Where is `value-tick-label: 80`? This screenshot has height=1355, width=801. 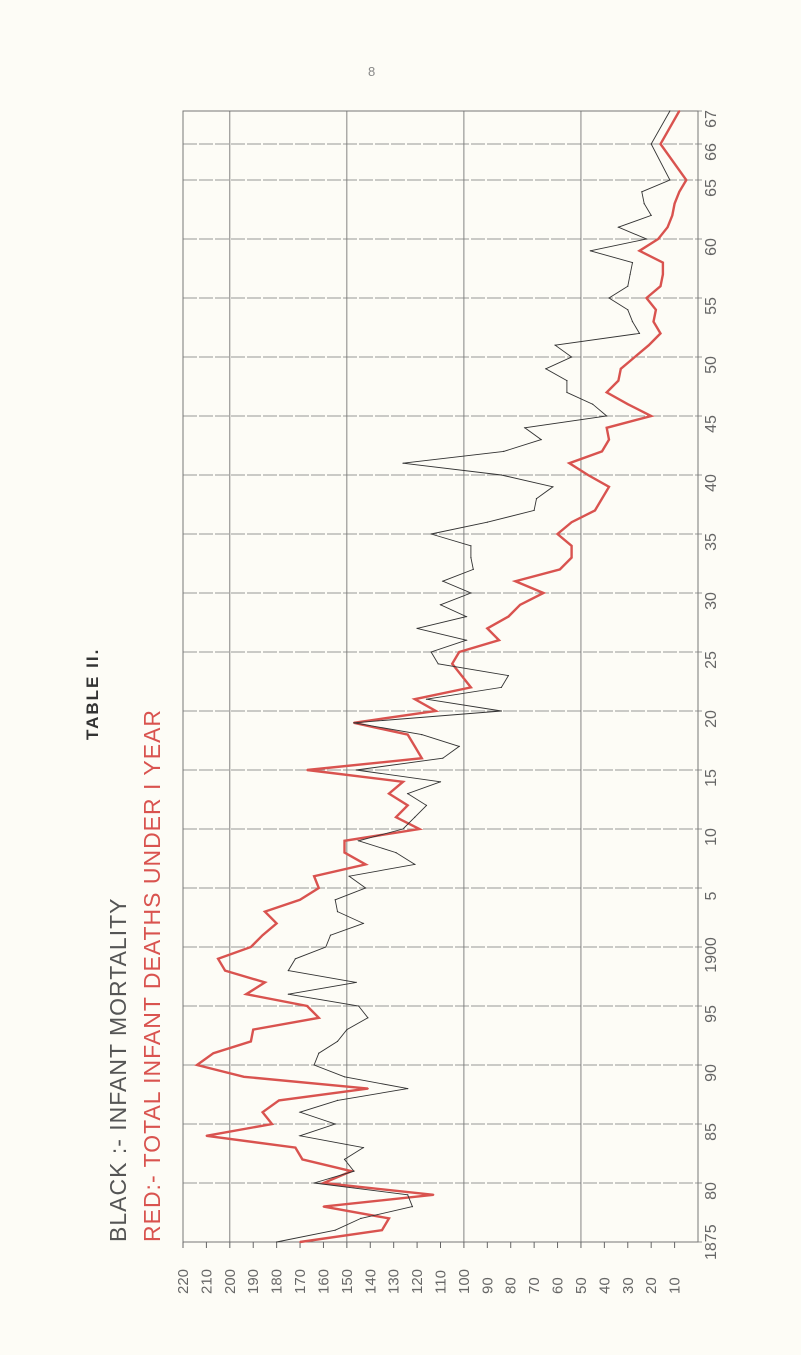
value-tick-label: 80 is located at coordinates (511, 1285).